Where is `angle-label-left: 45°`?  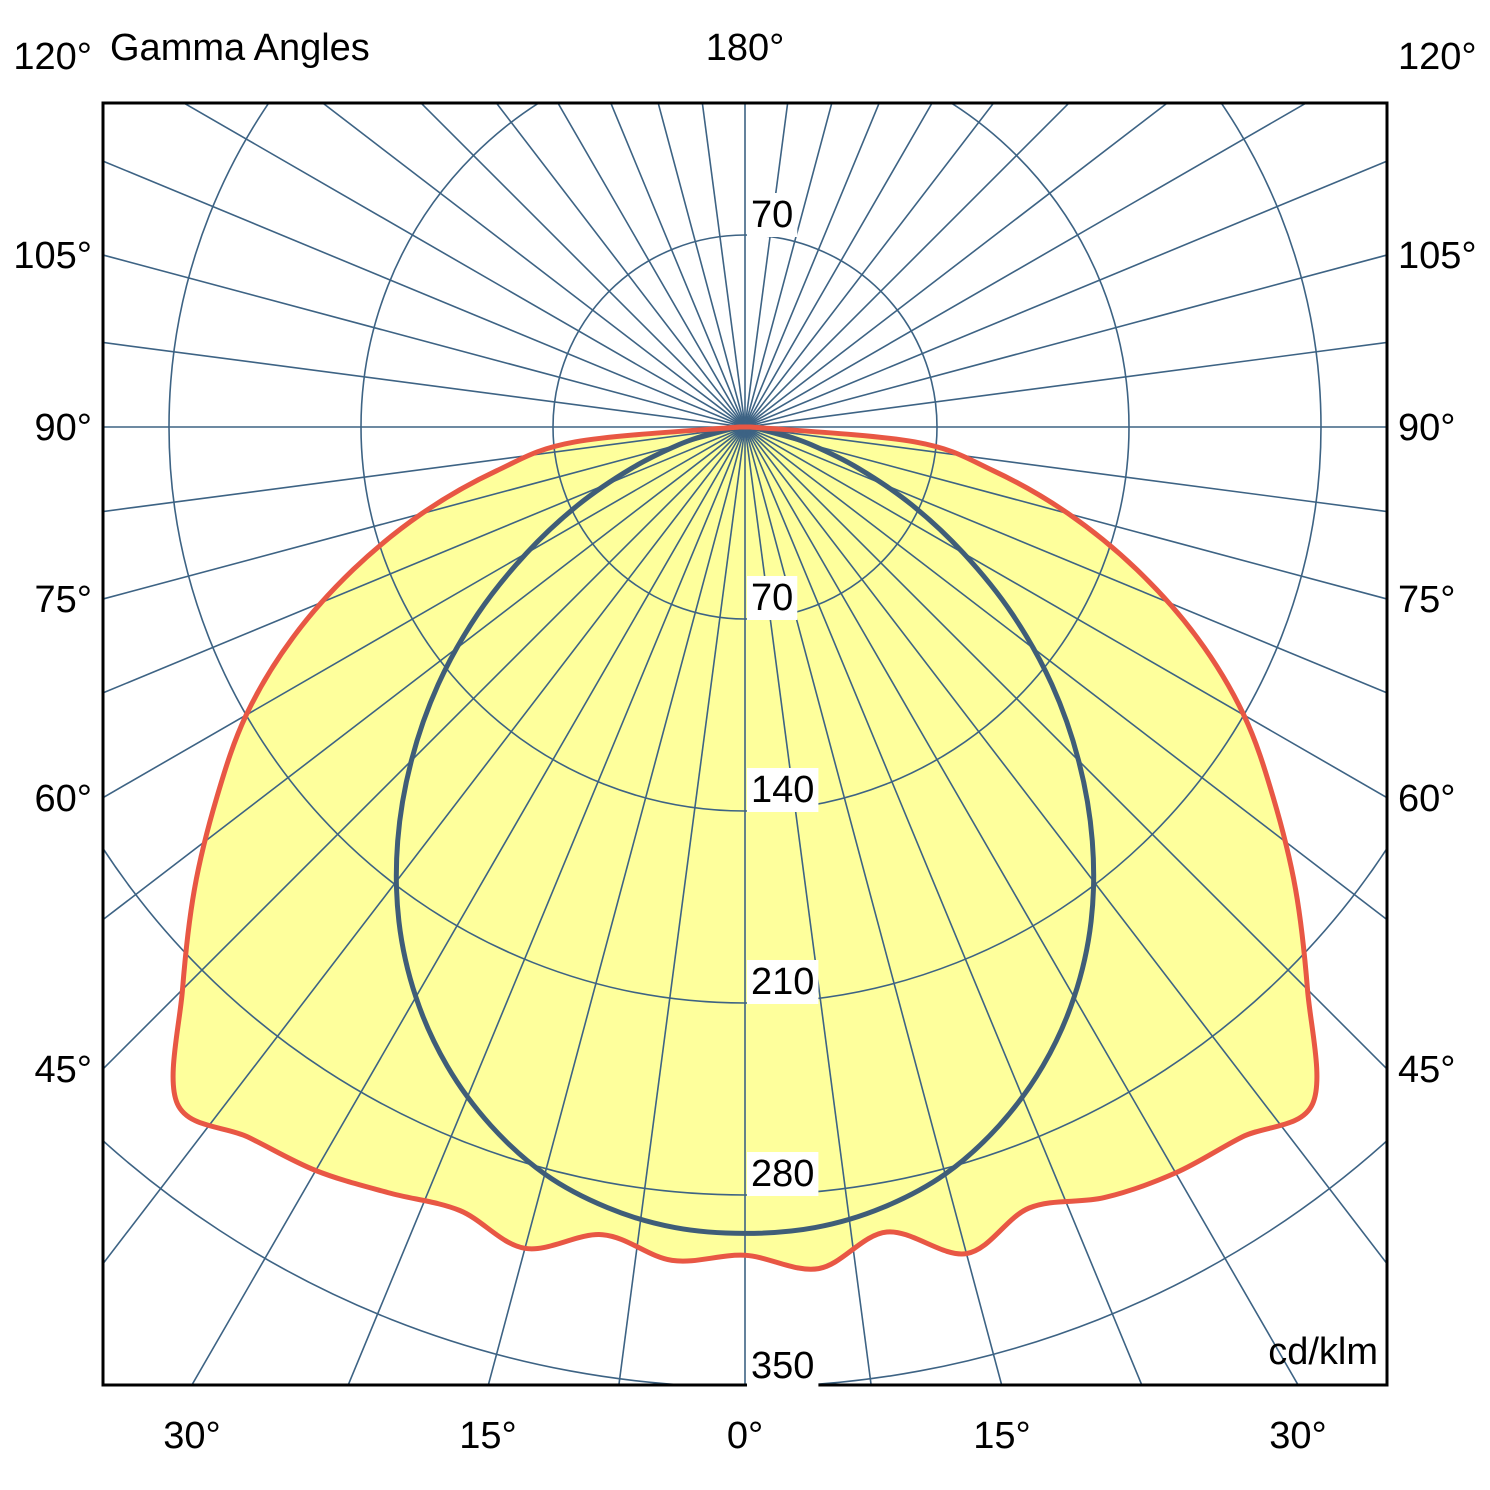
angle-label-left: 45° is located at coordinates (63, 1070).